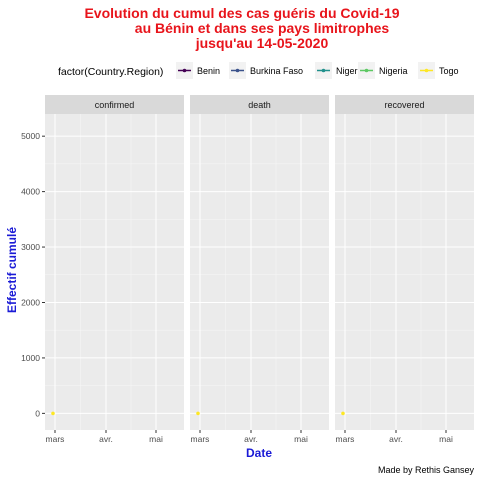  I want to click on facet-strip-label: confirmed, so click(115, 105).